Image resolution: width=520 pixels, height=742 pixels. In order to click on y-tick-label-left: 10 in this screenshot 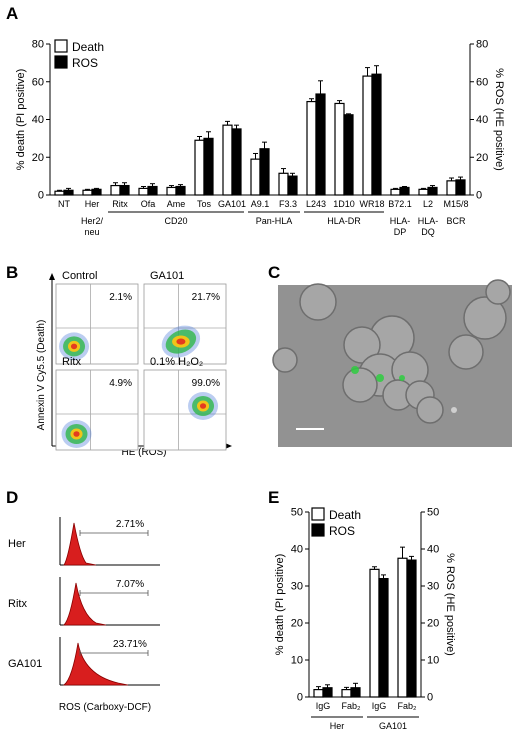, I will do `click(297, 661)`.